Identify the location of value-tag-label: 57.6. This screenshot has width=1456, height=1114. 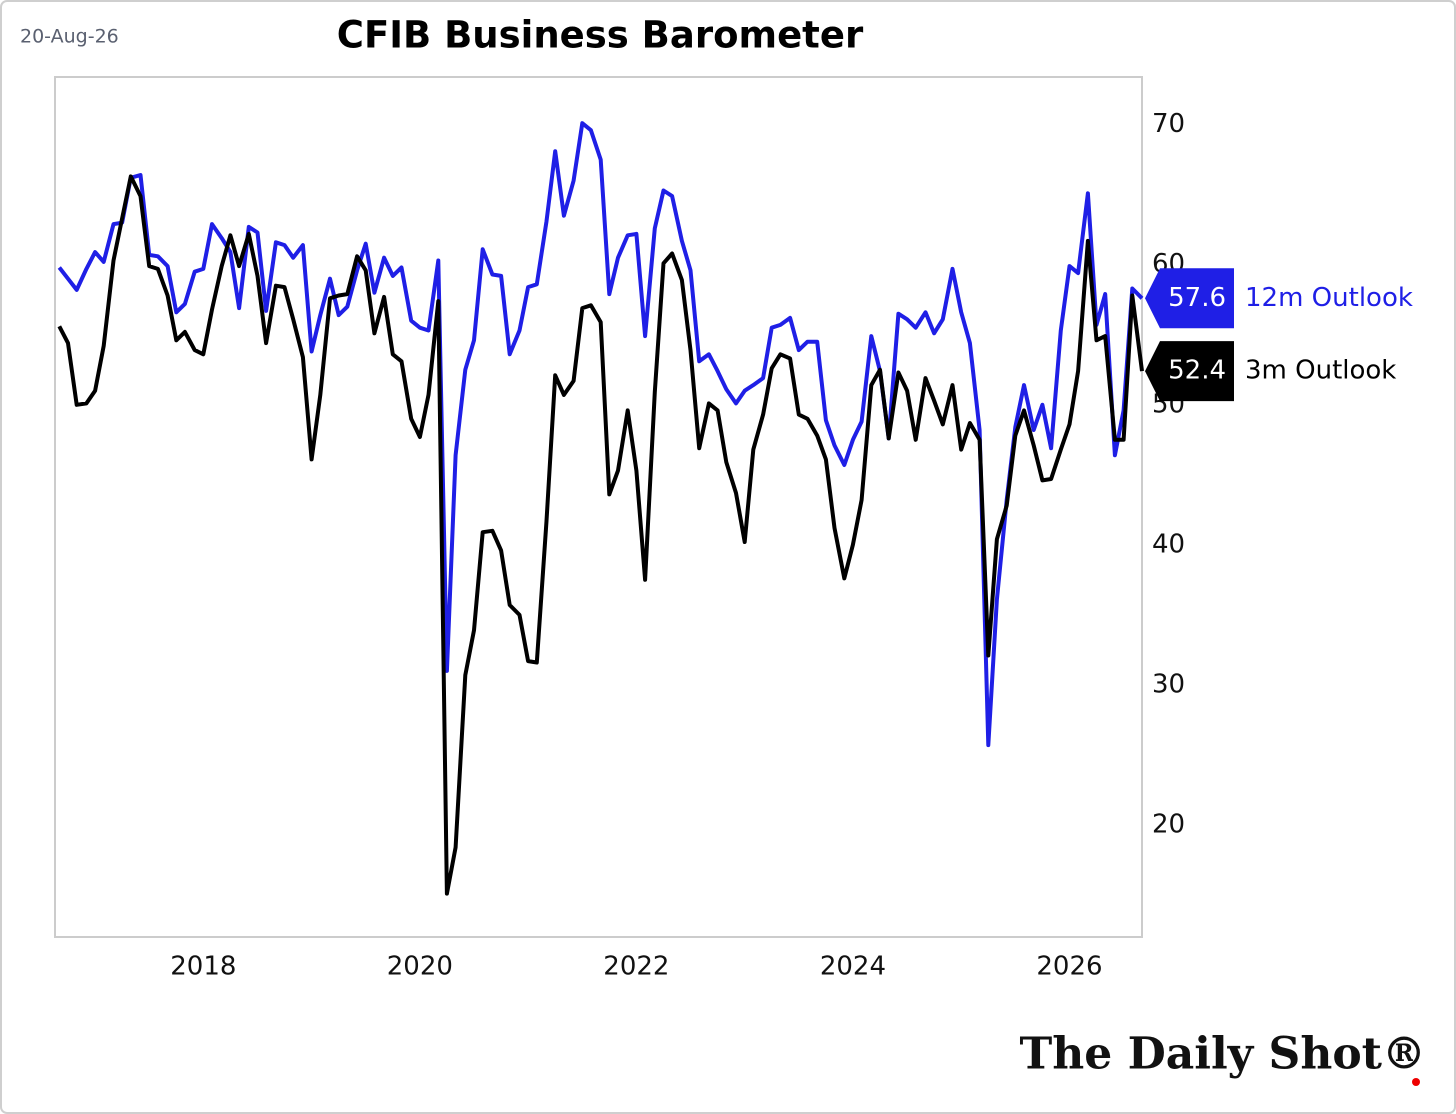
(1197, 298).